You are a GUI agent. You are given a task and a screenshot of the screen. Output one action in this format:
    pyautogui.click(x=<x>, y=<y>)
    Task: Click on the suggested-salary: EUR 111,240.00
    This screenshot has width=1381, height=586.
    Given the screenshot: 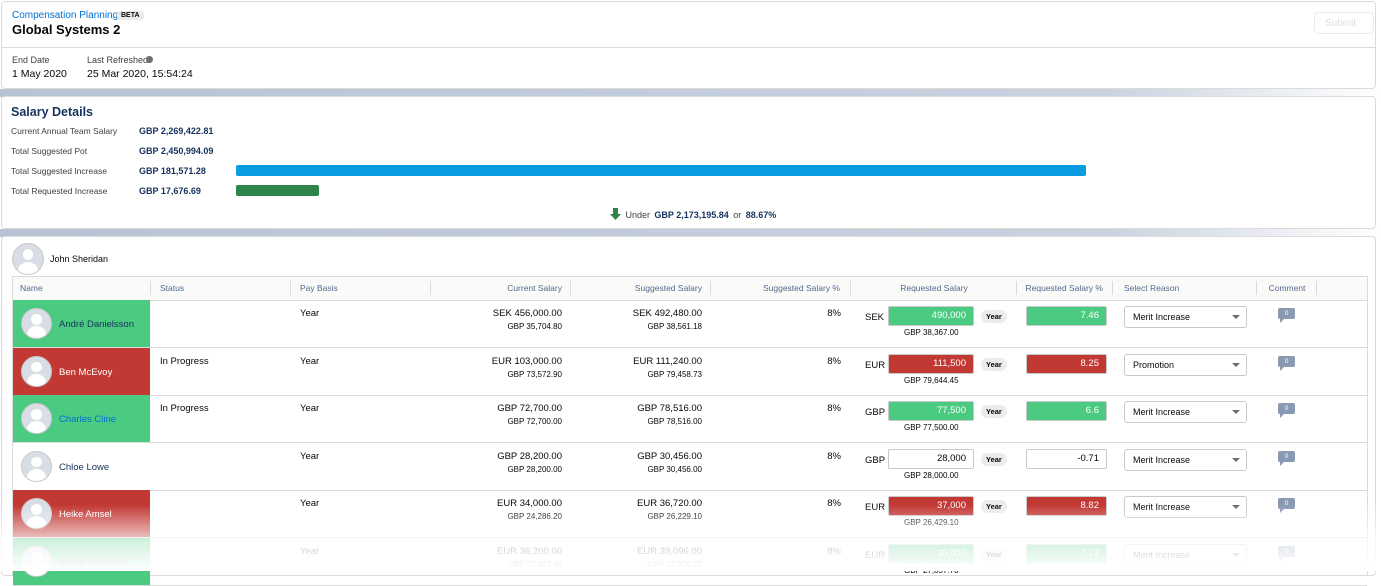 What is the action you would take?
    pyautogui.click(x=667, y=361)
    